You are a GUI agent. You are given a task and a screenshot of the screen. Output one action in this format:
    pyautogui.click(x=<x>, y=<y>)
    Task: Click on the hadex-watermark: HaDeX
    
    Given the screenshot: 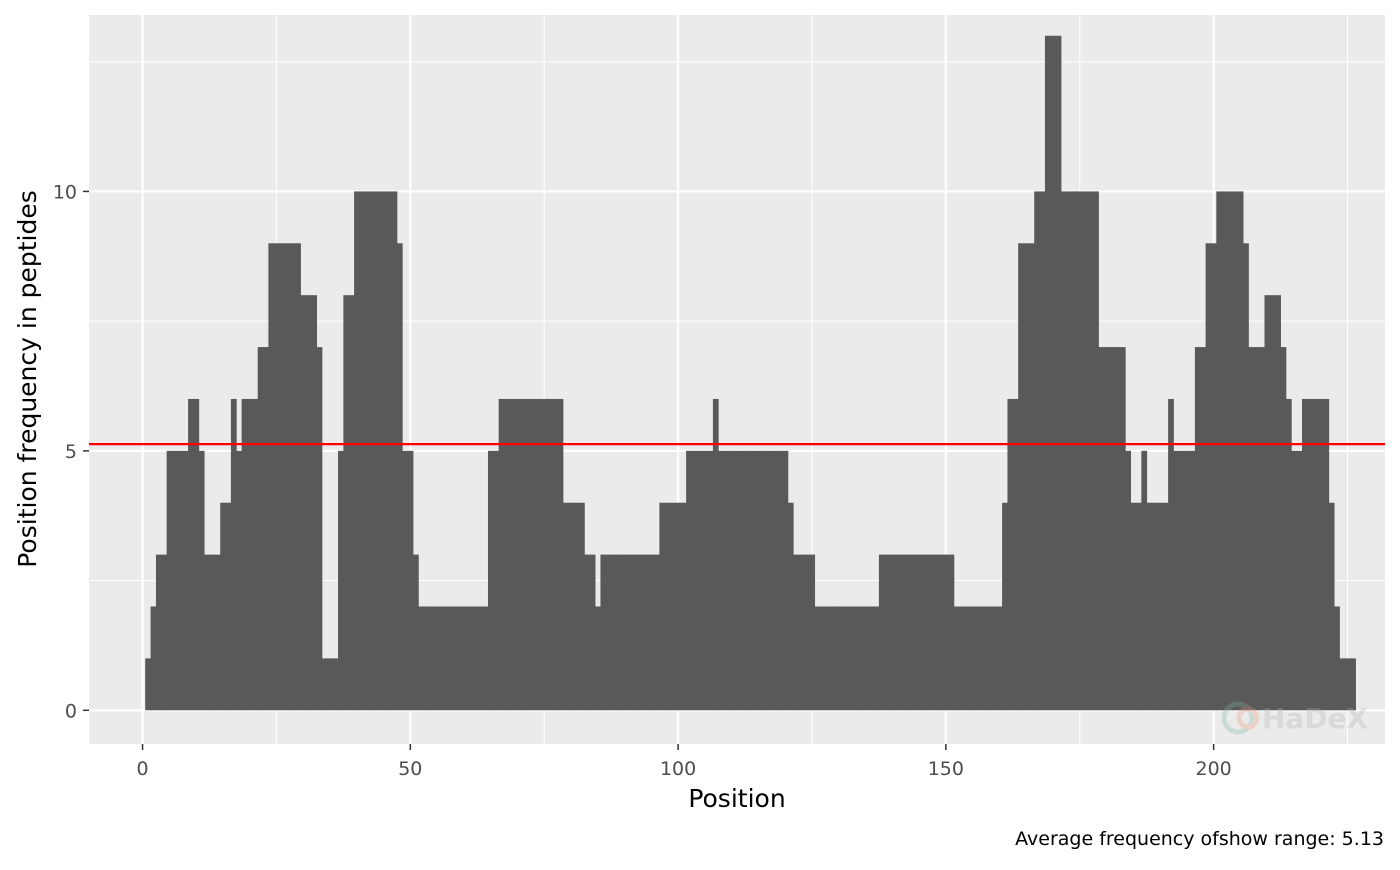 What is the action you would take?
    pyautogui.click(x=1295, y=718)
    